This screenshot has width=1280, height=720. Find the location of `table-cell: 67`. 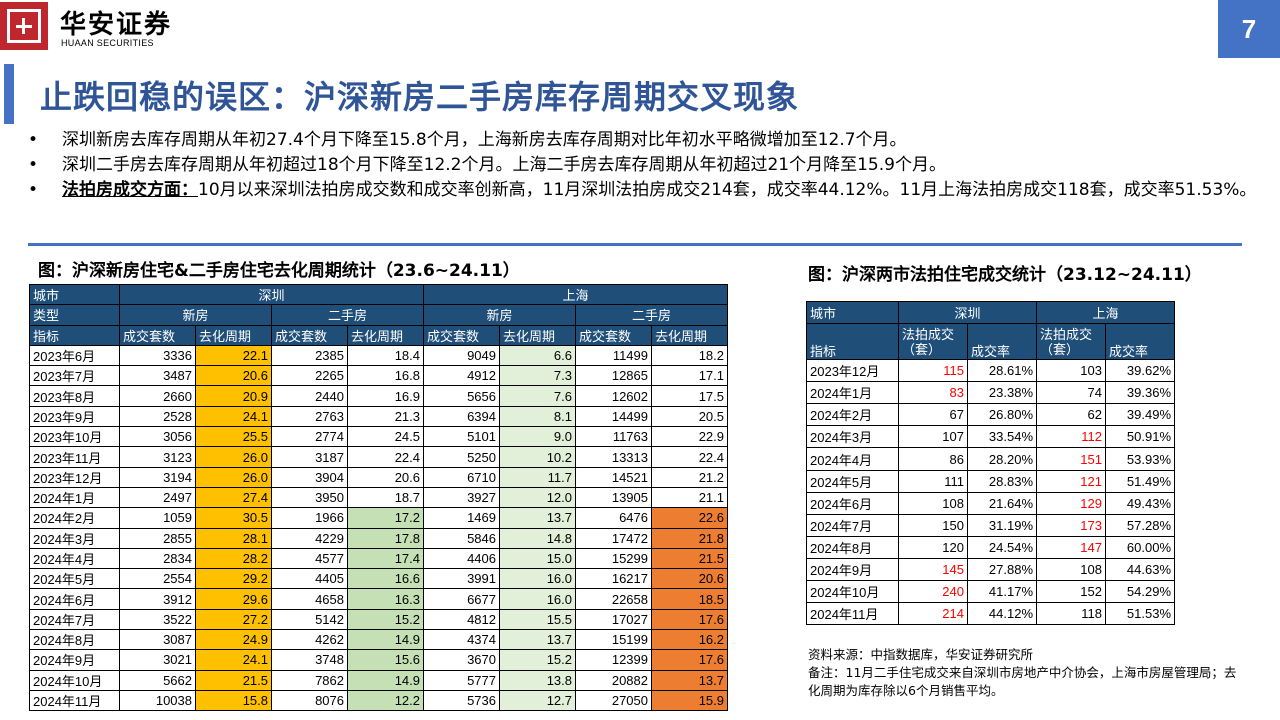

table-cell: 67 is located at coordinates (933, 415).